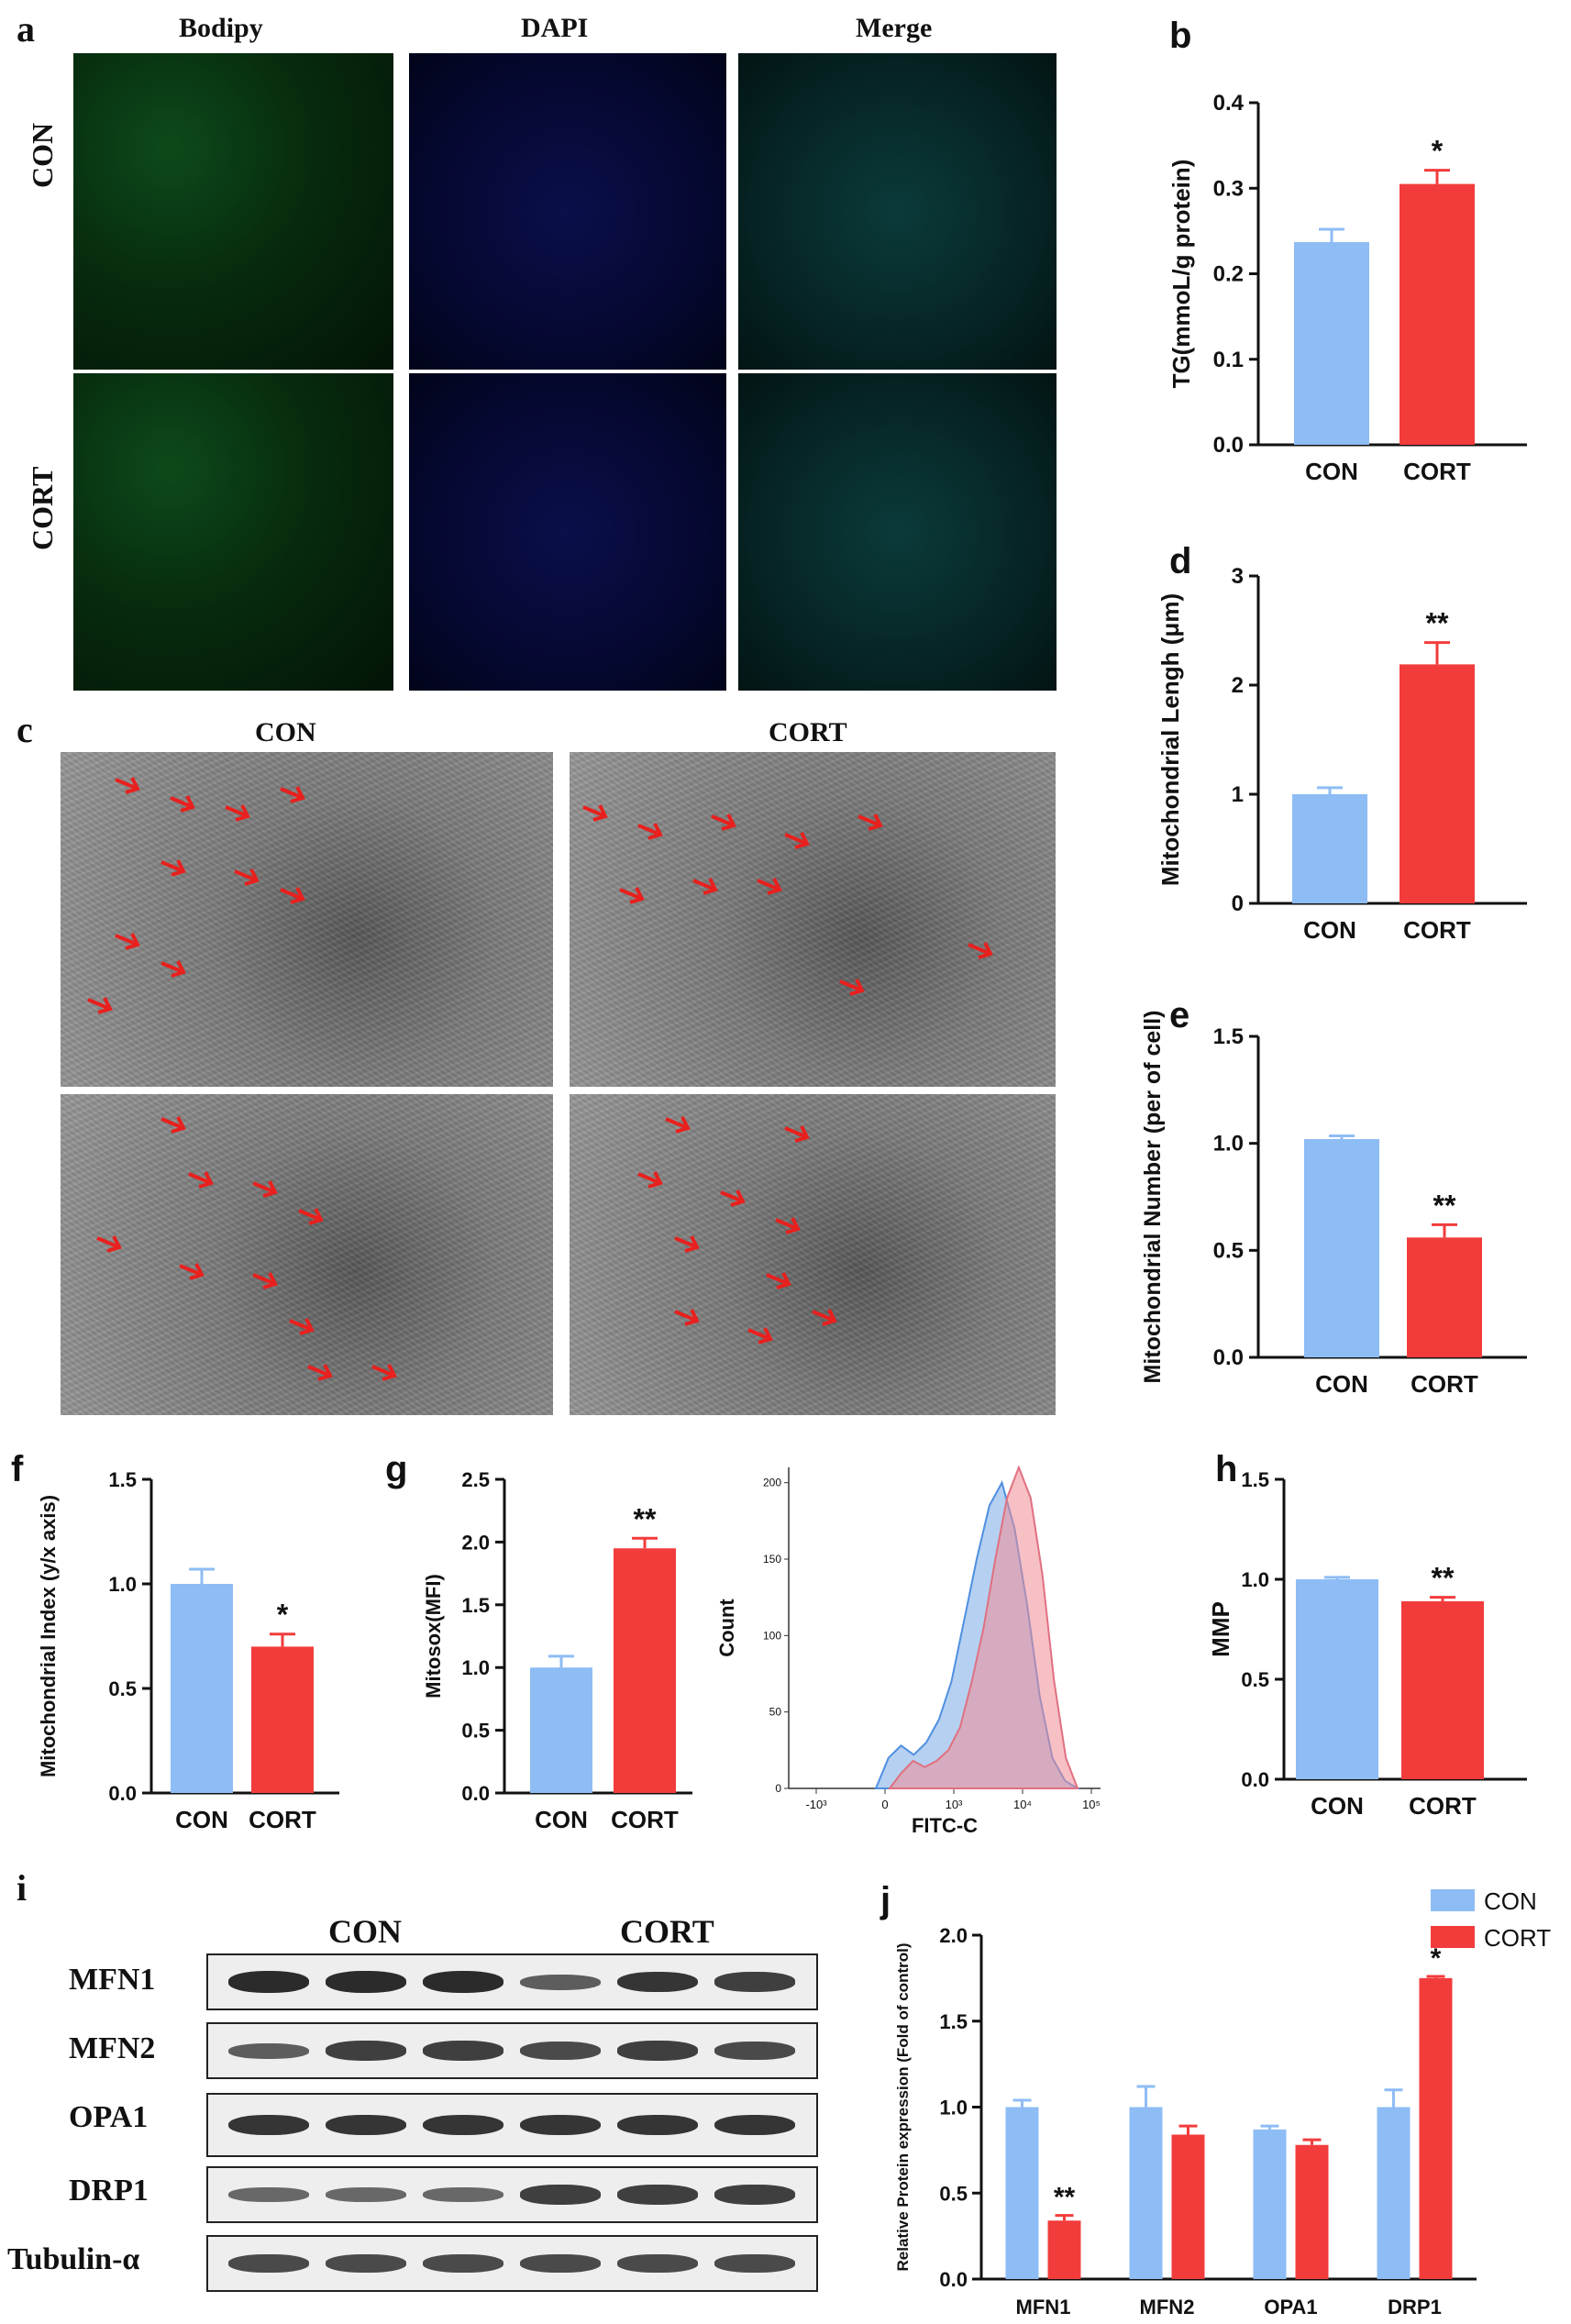 This screenshot has height=2324, width=1571. What do you see at coordinates (568, 532) in the screenshot?
I see `micrograph-dapi-cort` at bounding box center [568, 532].